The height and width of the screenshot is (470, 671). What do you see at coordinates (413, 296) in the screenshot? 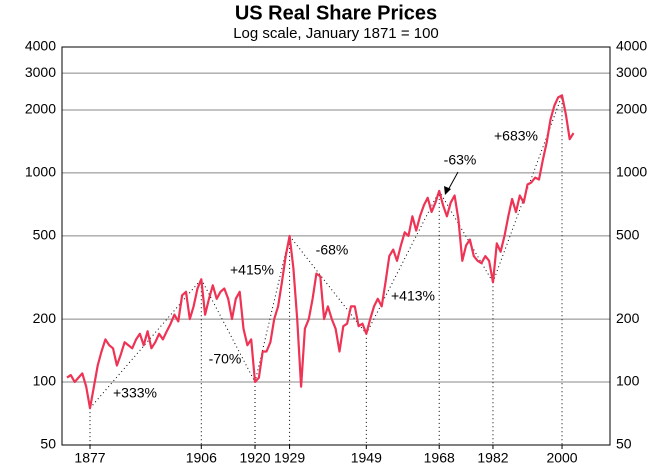
I see `annotation: +413%` at bounding box center [413, 296].